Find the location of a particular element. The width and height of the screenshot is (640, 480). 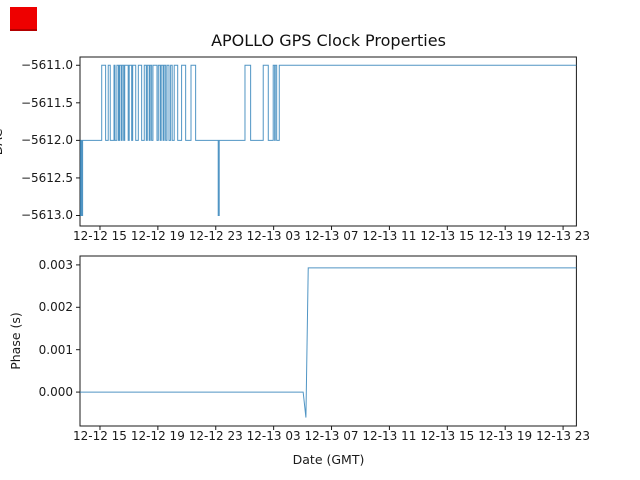

x-axis-label: Date (GMT) is located at coordinates (328, 459).